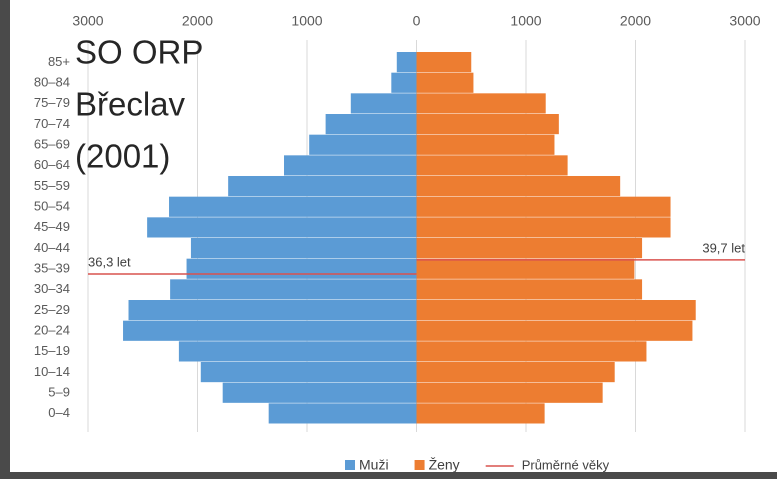 This screenshot has height=479, width=777. Describe the element at coordinates (52, 164) in the screenshot. I see `y-tick-label: 60–64` at that location.